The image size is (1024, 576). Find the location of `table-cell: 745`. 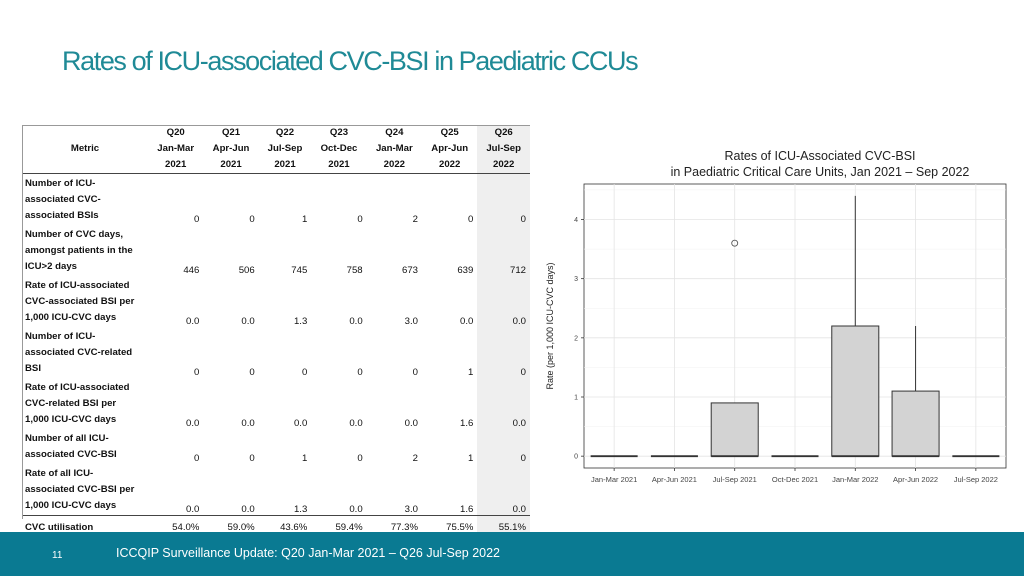

table-cell: 745 is located at coordinates (299, 270).